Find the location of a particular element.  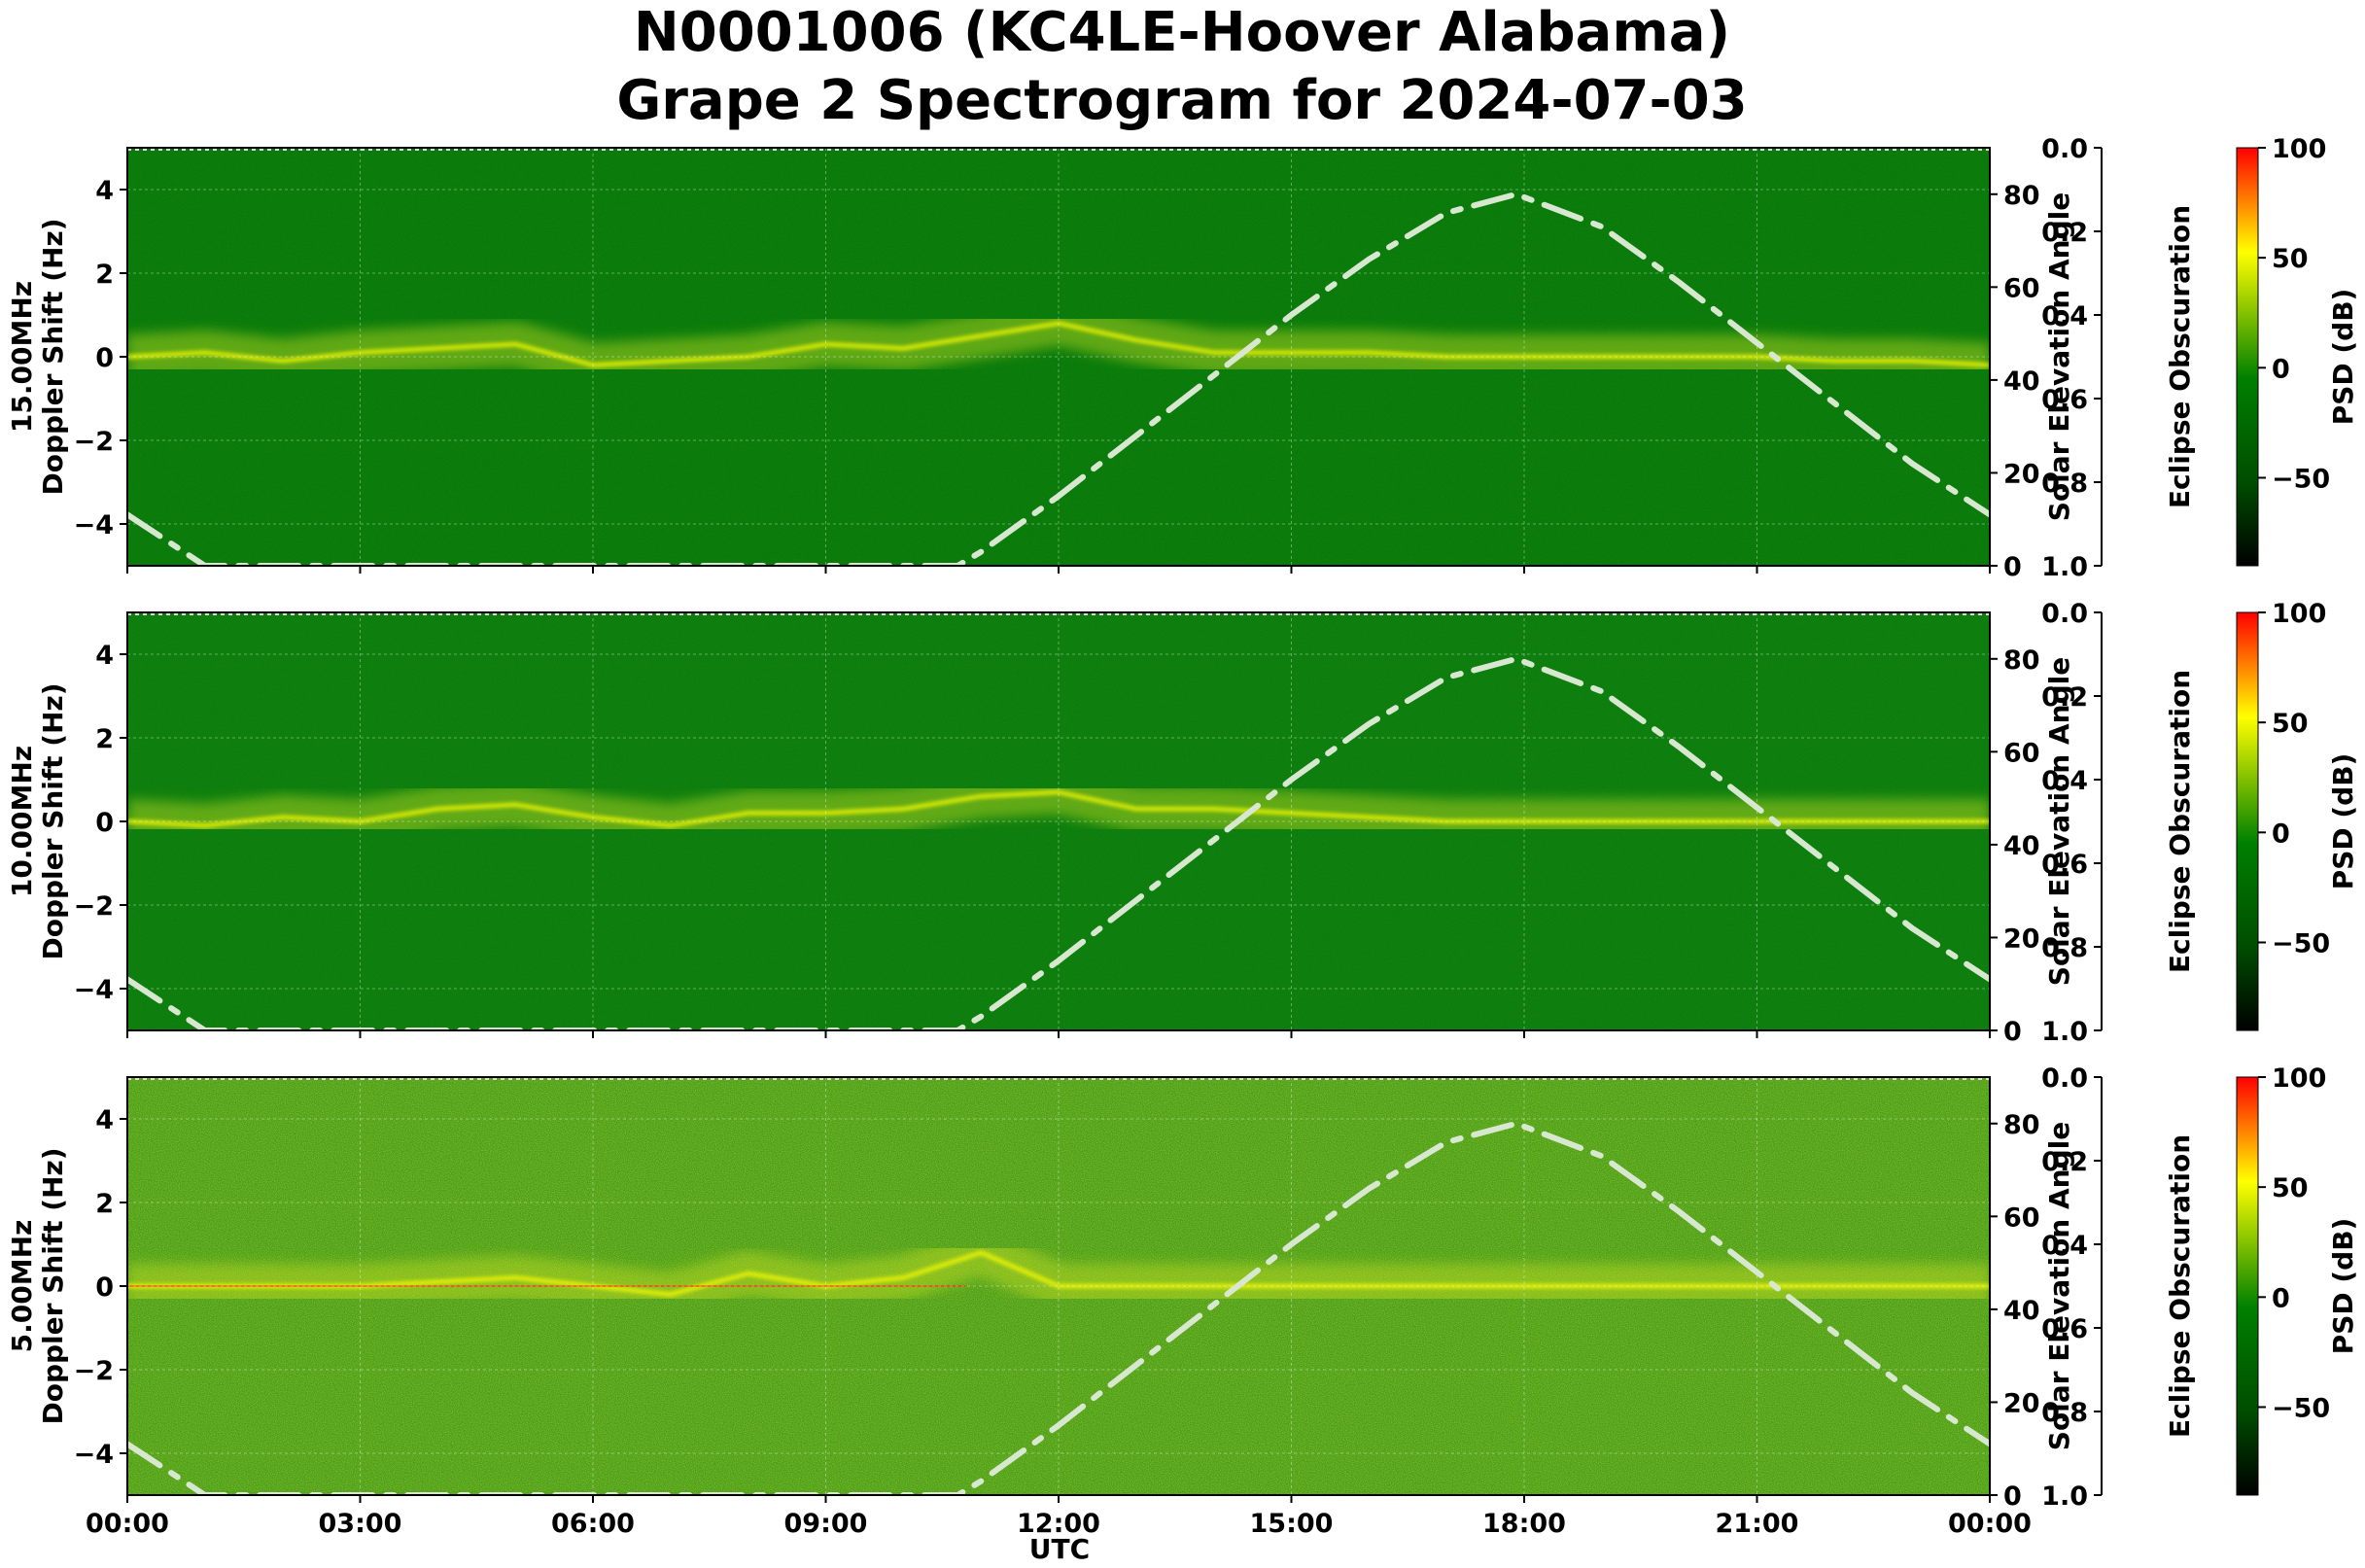

x-tick-label: 15:00 is located at coordinates (1292, 1524).